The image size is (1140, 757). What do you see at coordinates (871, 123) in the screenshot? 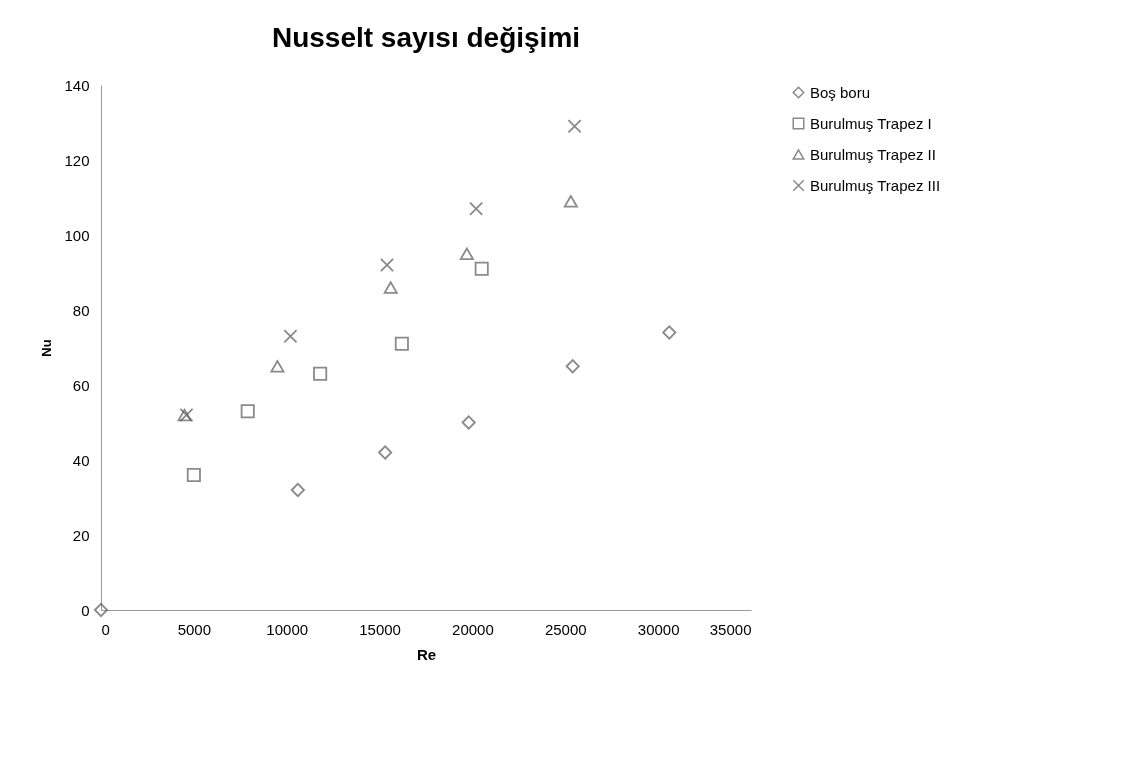
I see `legend-label: Burulmuş Trapez I` at bounding box center [871, 123].